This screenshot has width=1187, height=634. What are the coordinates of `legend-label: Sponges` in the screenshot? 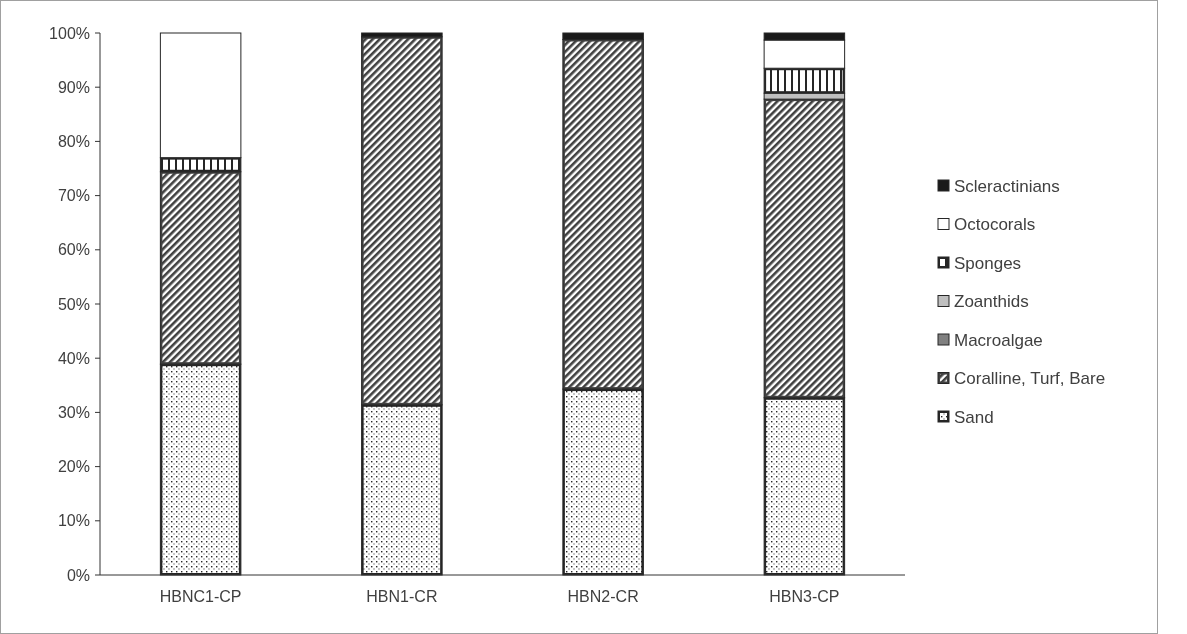 It's located at (988, 263).